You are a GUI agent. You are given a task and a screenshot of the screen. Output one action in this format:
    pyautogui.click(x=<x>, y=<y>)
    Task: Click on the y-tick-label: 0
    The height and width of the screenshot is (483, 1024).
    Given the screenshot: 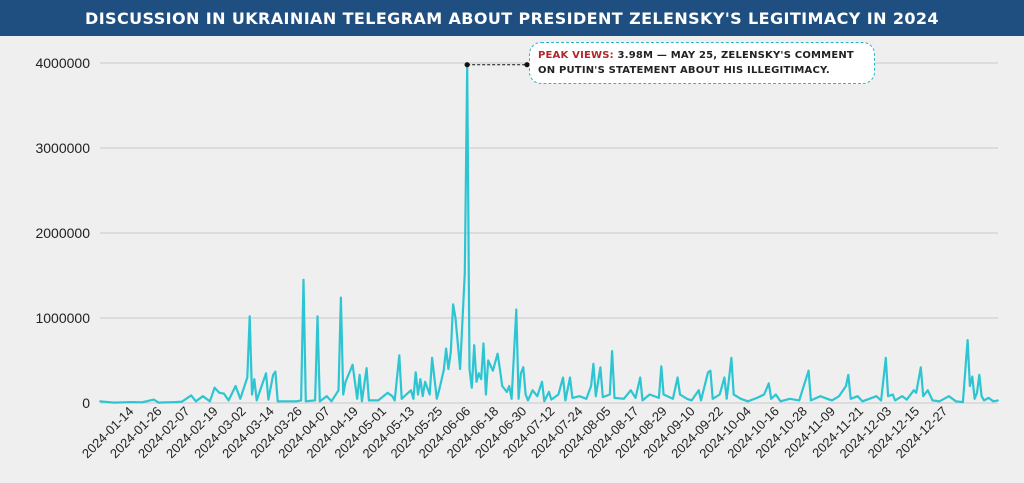 What is the action you would take?
    pyautogui.click(x=86, y=403)
    